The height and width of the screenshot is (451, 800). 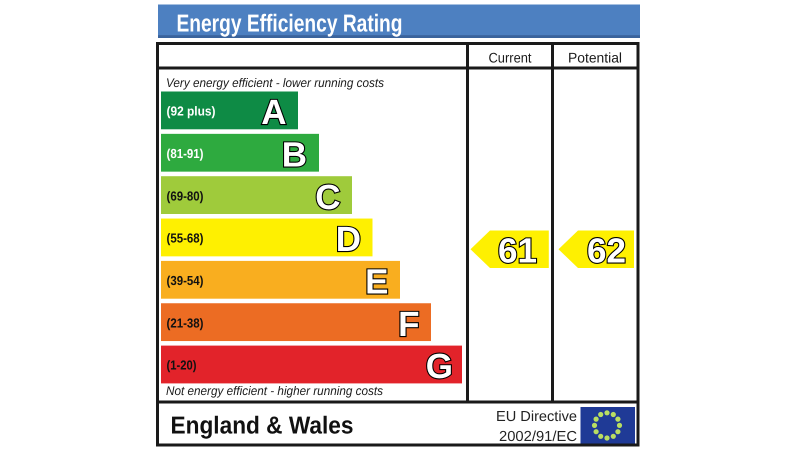 I want to click on svg-text: 61, so click(x=517, y=250).